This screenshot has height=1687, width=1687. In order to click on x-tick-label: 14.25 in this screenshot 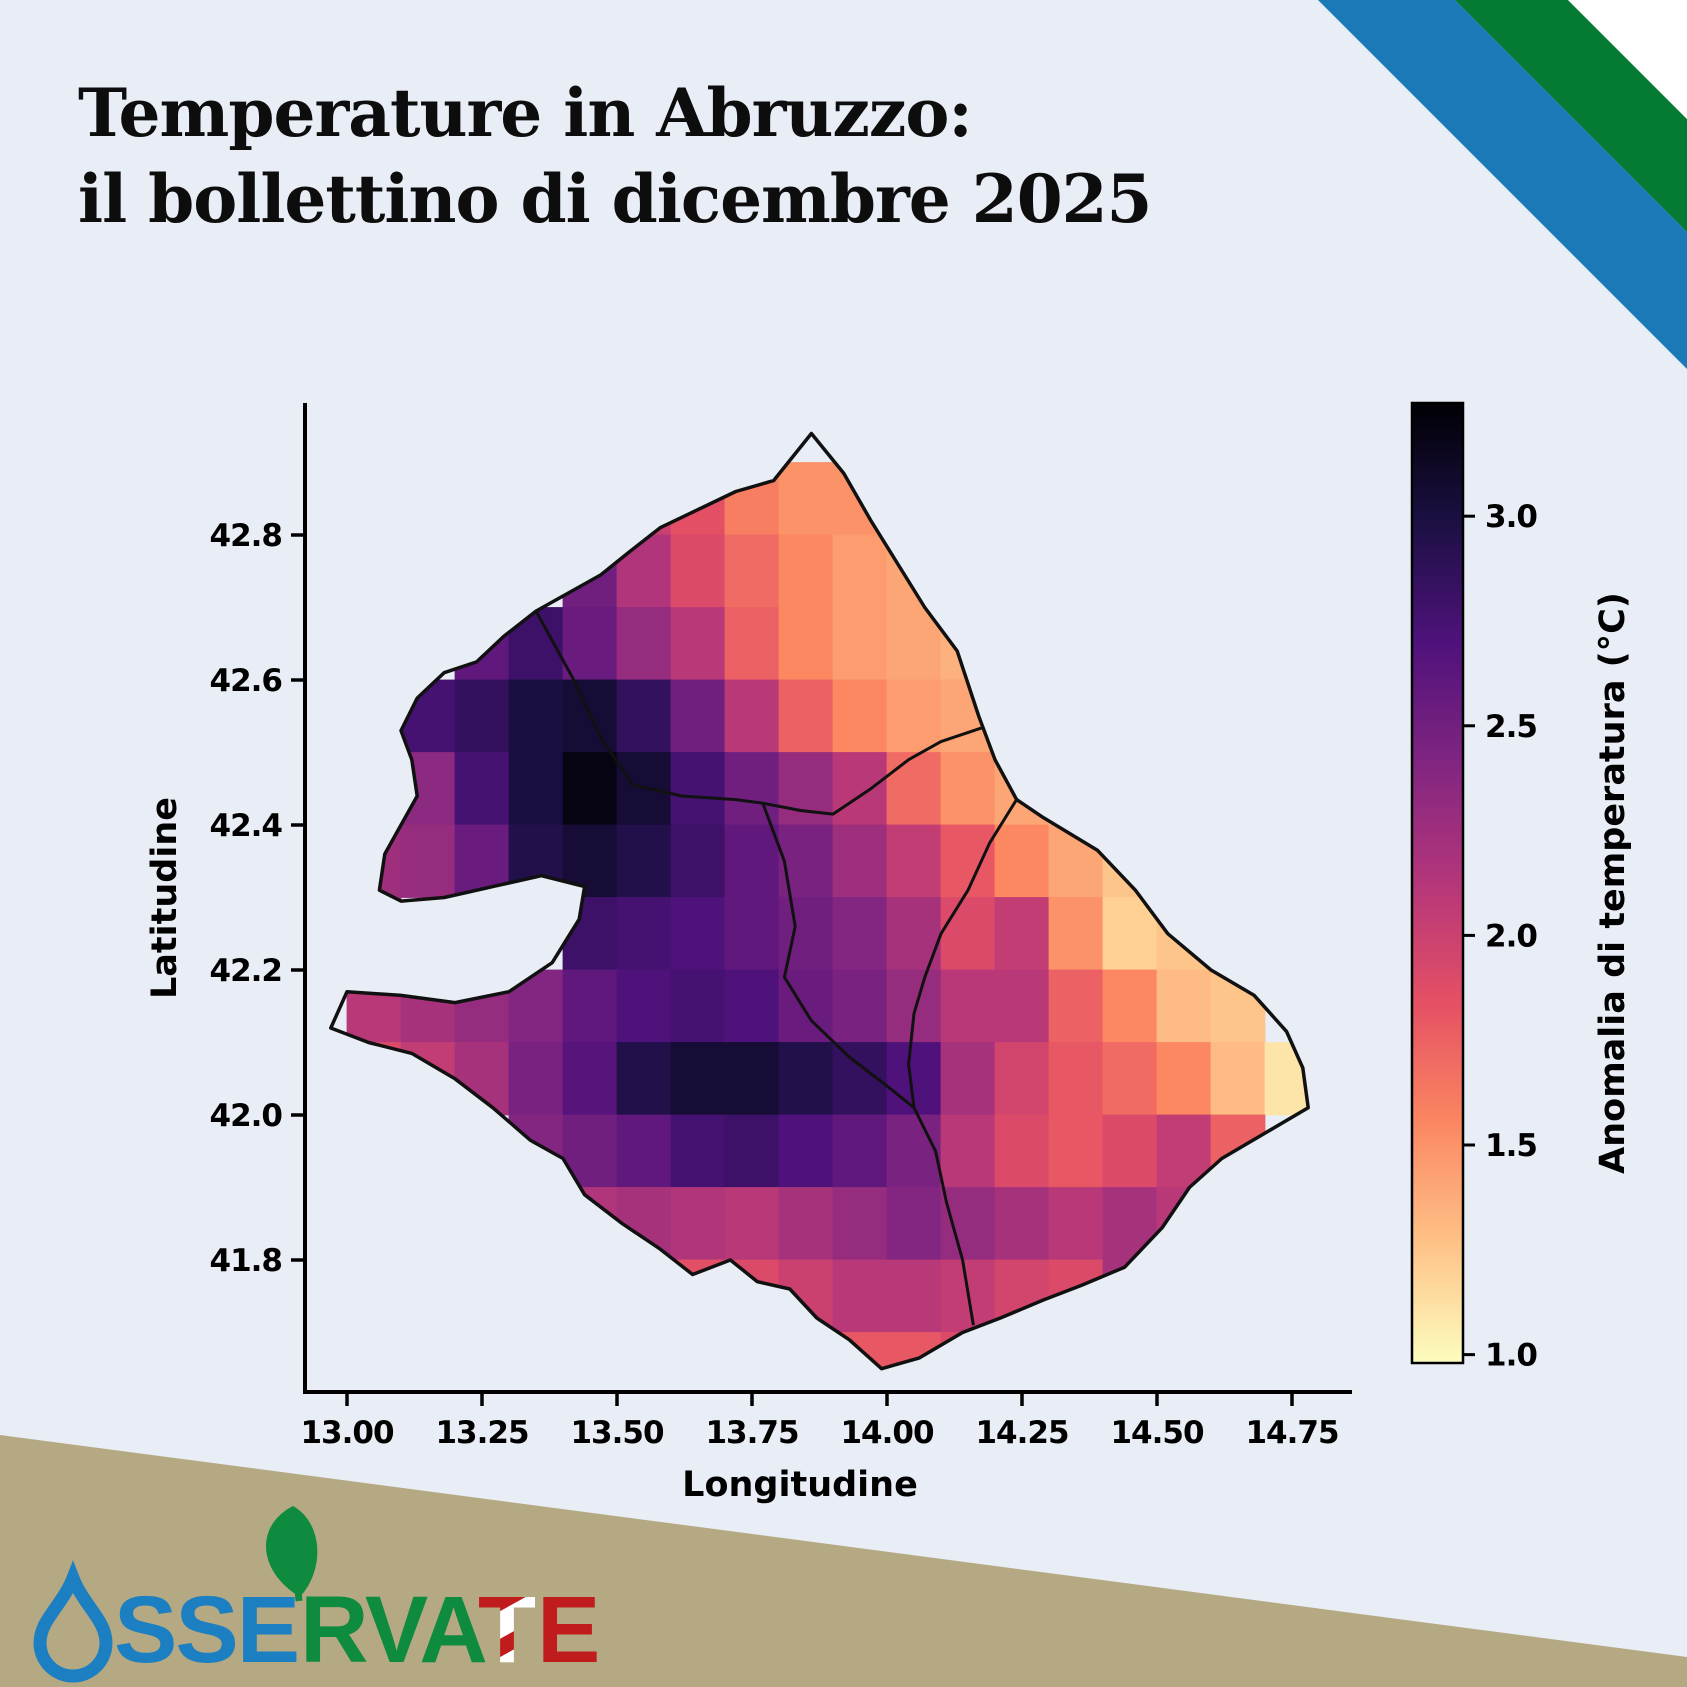, I will do `click(1021, 1433)`.